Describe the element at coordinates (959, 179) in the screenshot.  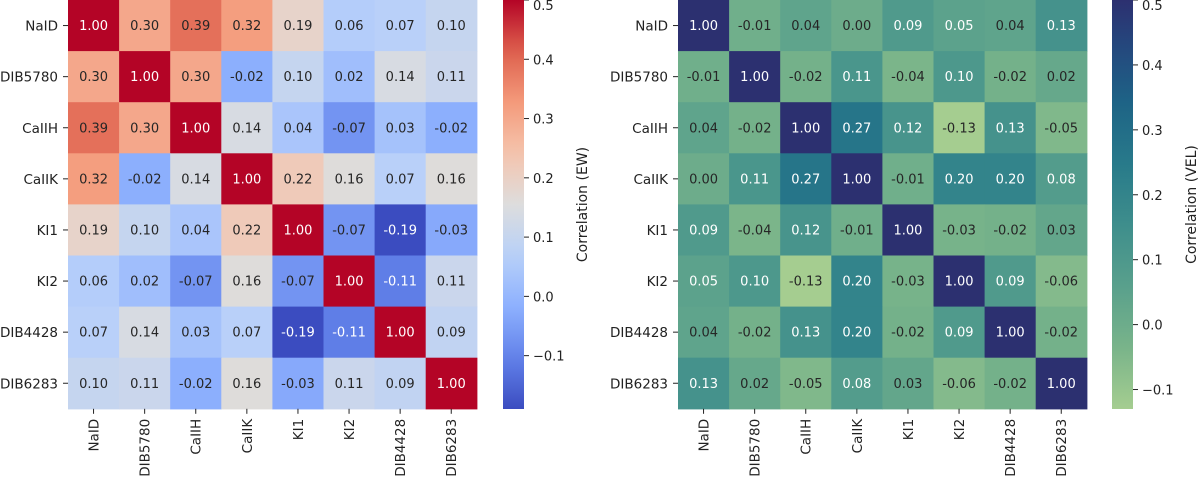
I see `vel-cell-label-r3-c5: 0.20` at that location.